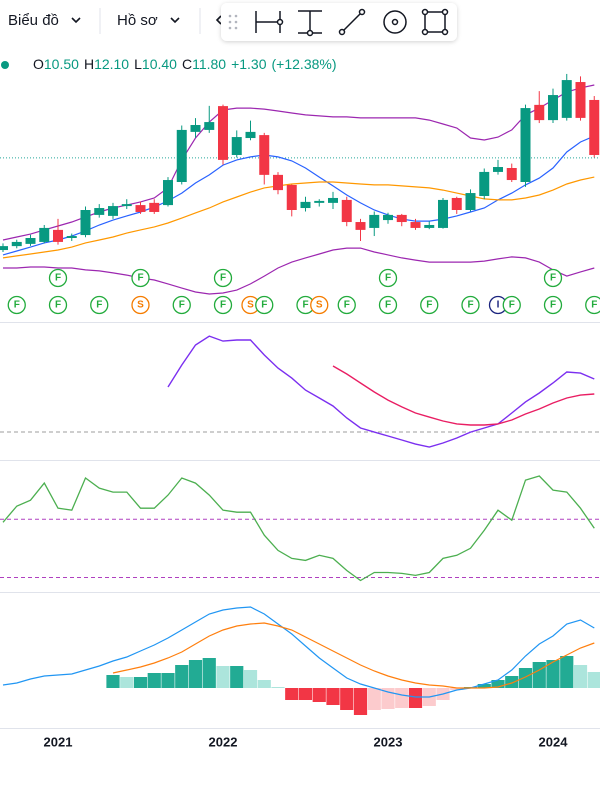 The image size is (600, 800). What do you see at coordinates (159, 64) in the screenshot?
I see `legend-value: 10.40` at bounding box center [159, 64].